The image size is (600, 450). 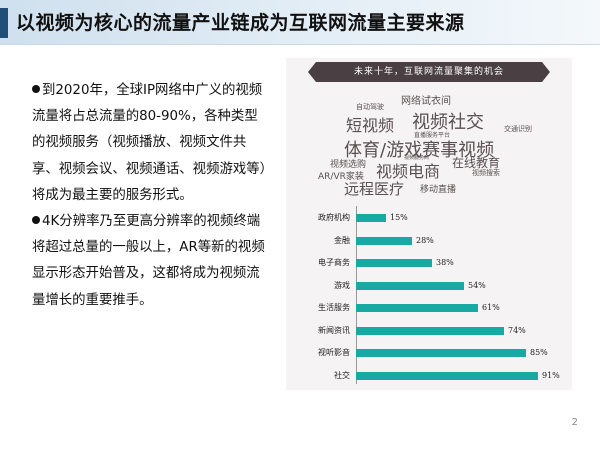 I want to click on cloud-word: 视频搜索, so click(x=486, y=173).